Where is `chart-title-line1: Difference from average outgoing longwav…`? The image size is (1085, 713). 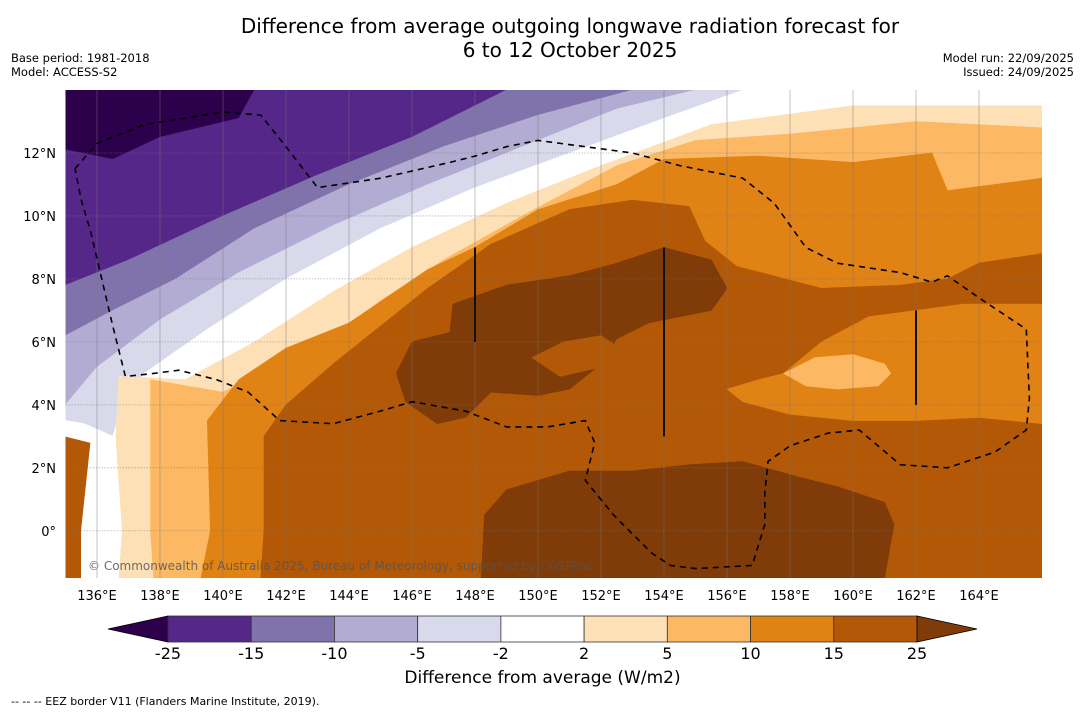 chart-title-line1: Difference from average outgoing longwav… is located at coordinates (570, 26).